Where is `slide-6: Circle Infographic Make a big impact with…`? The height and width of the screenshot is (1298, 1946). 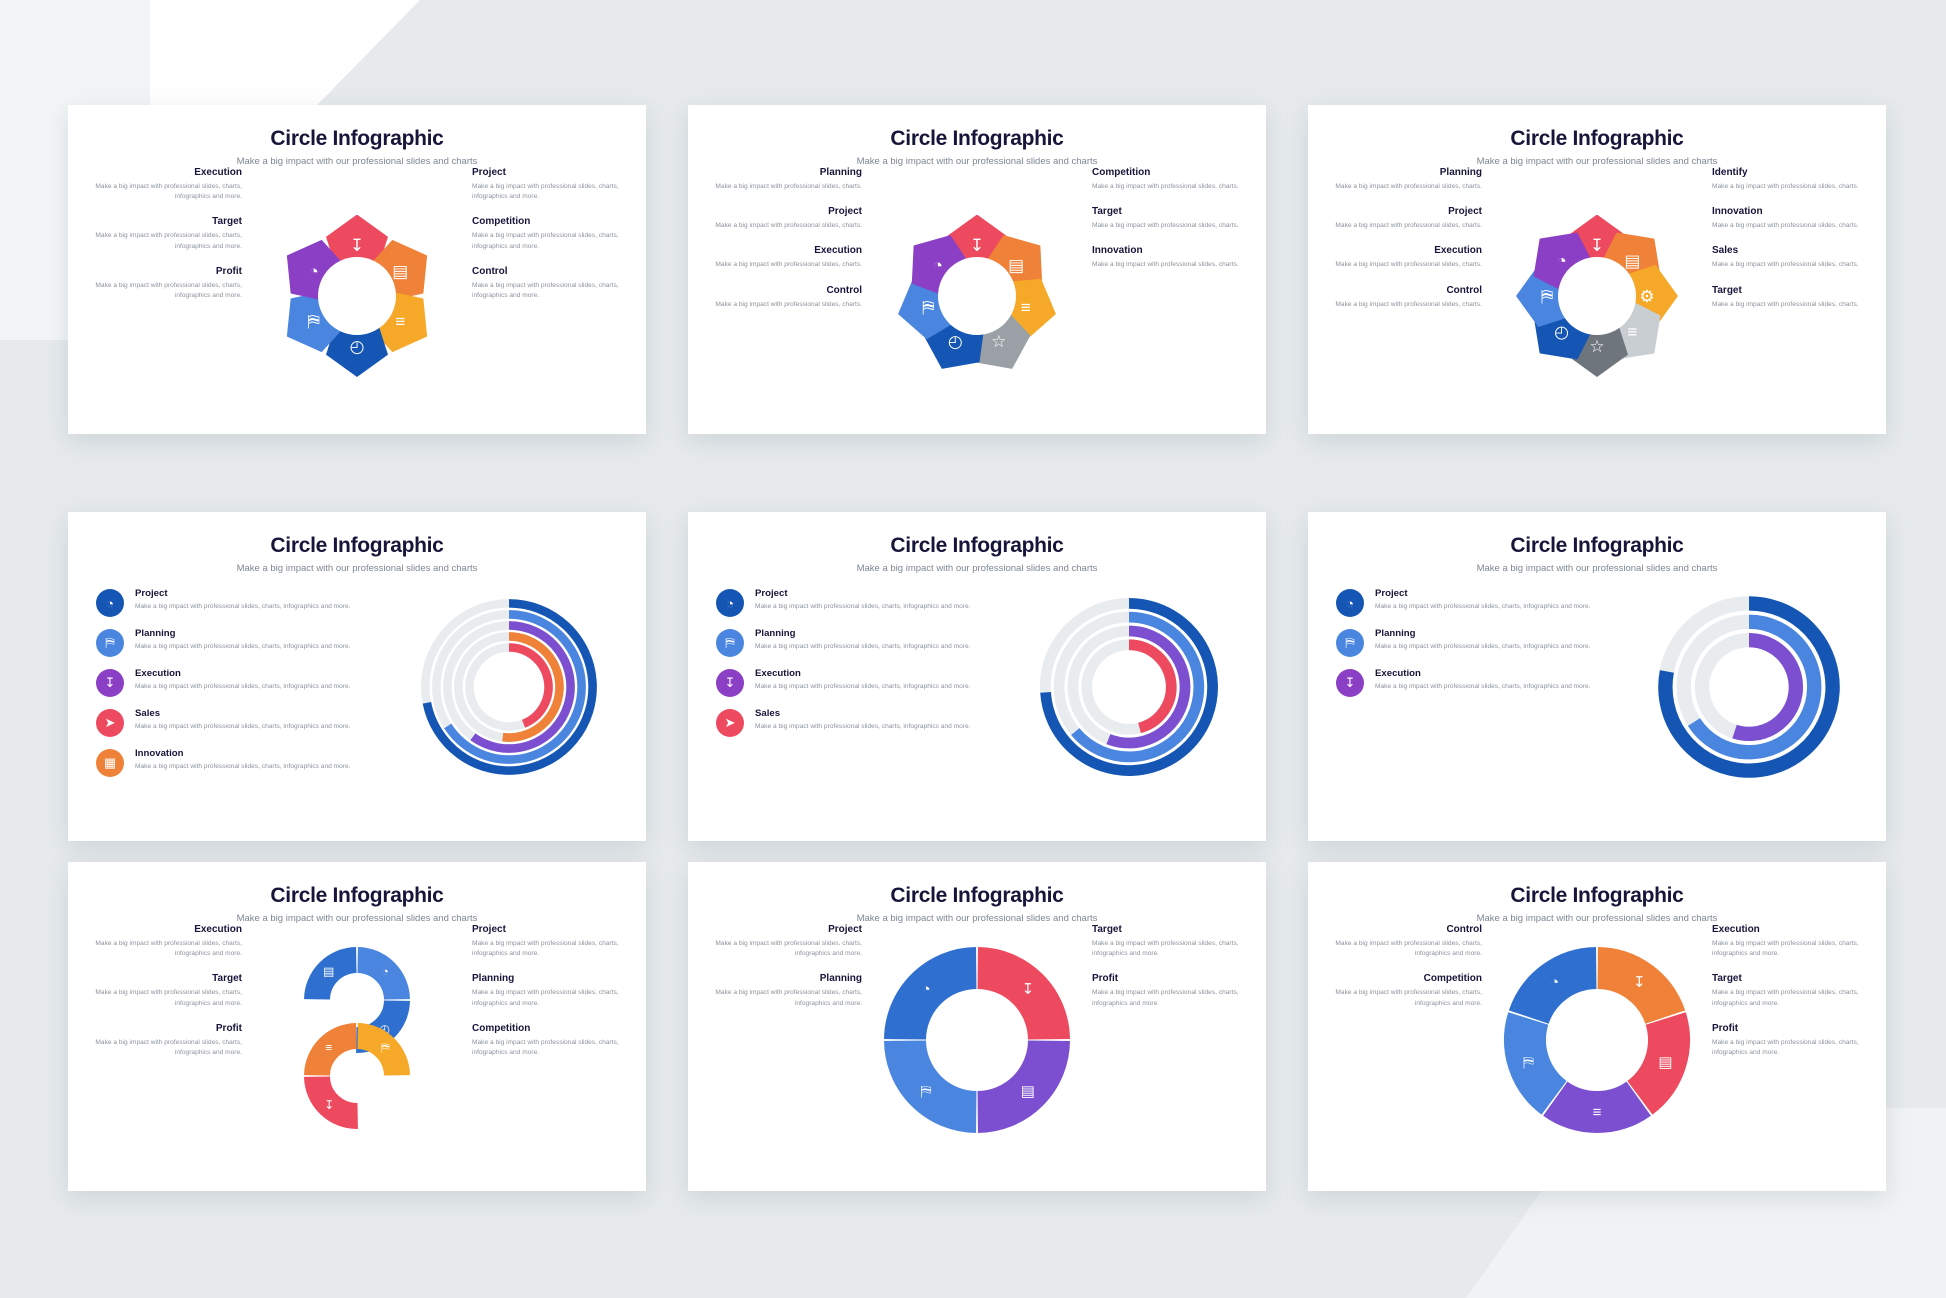
slide-6: Circle Infographic Make a big impact with… is located at coordinates (1597, 676).